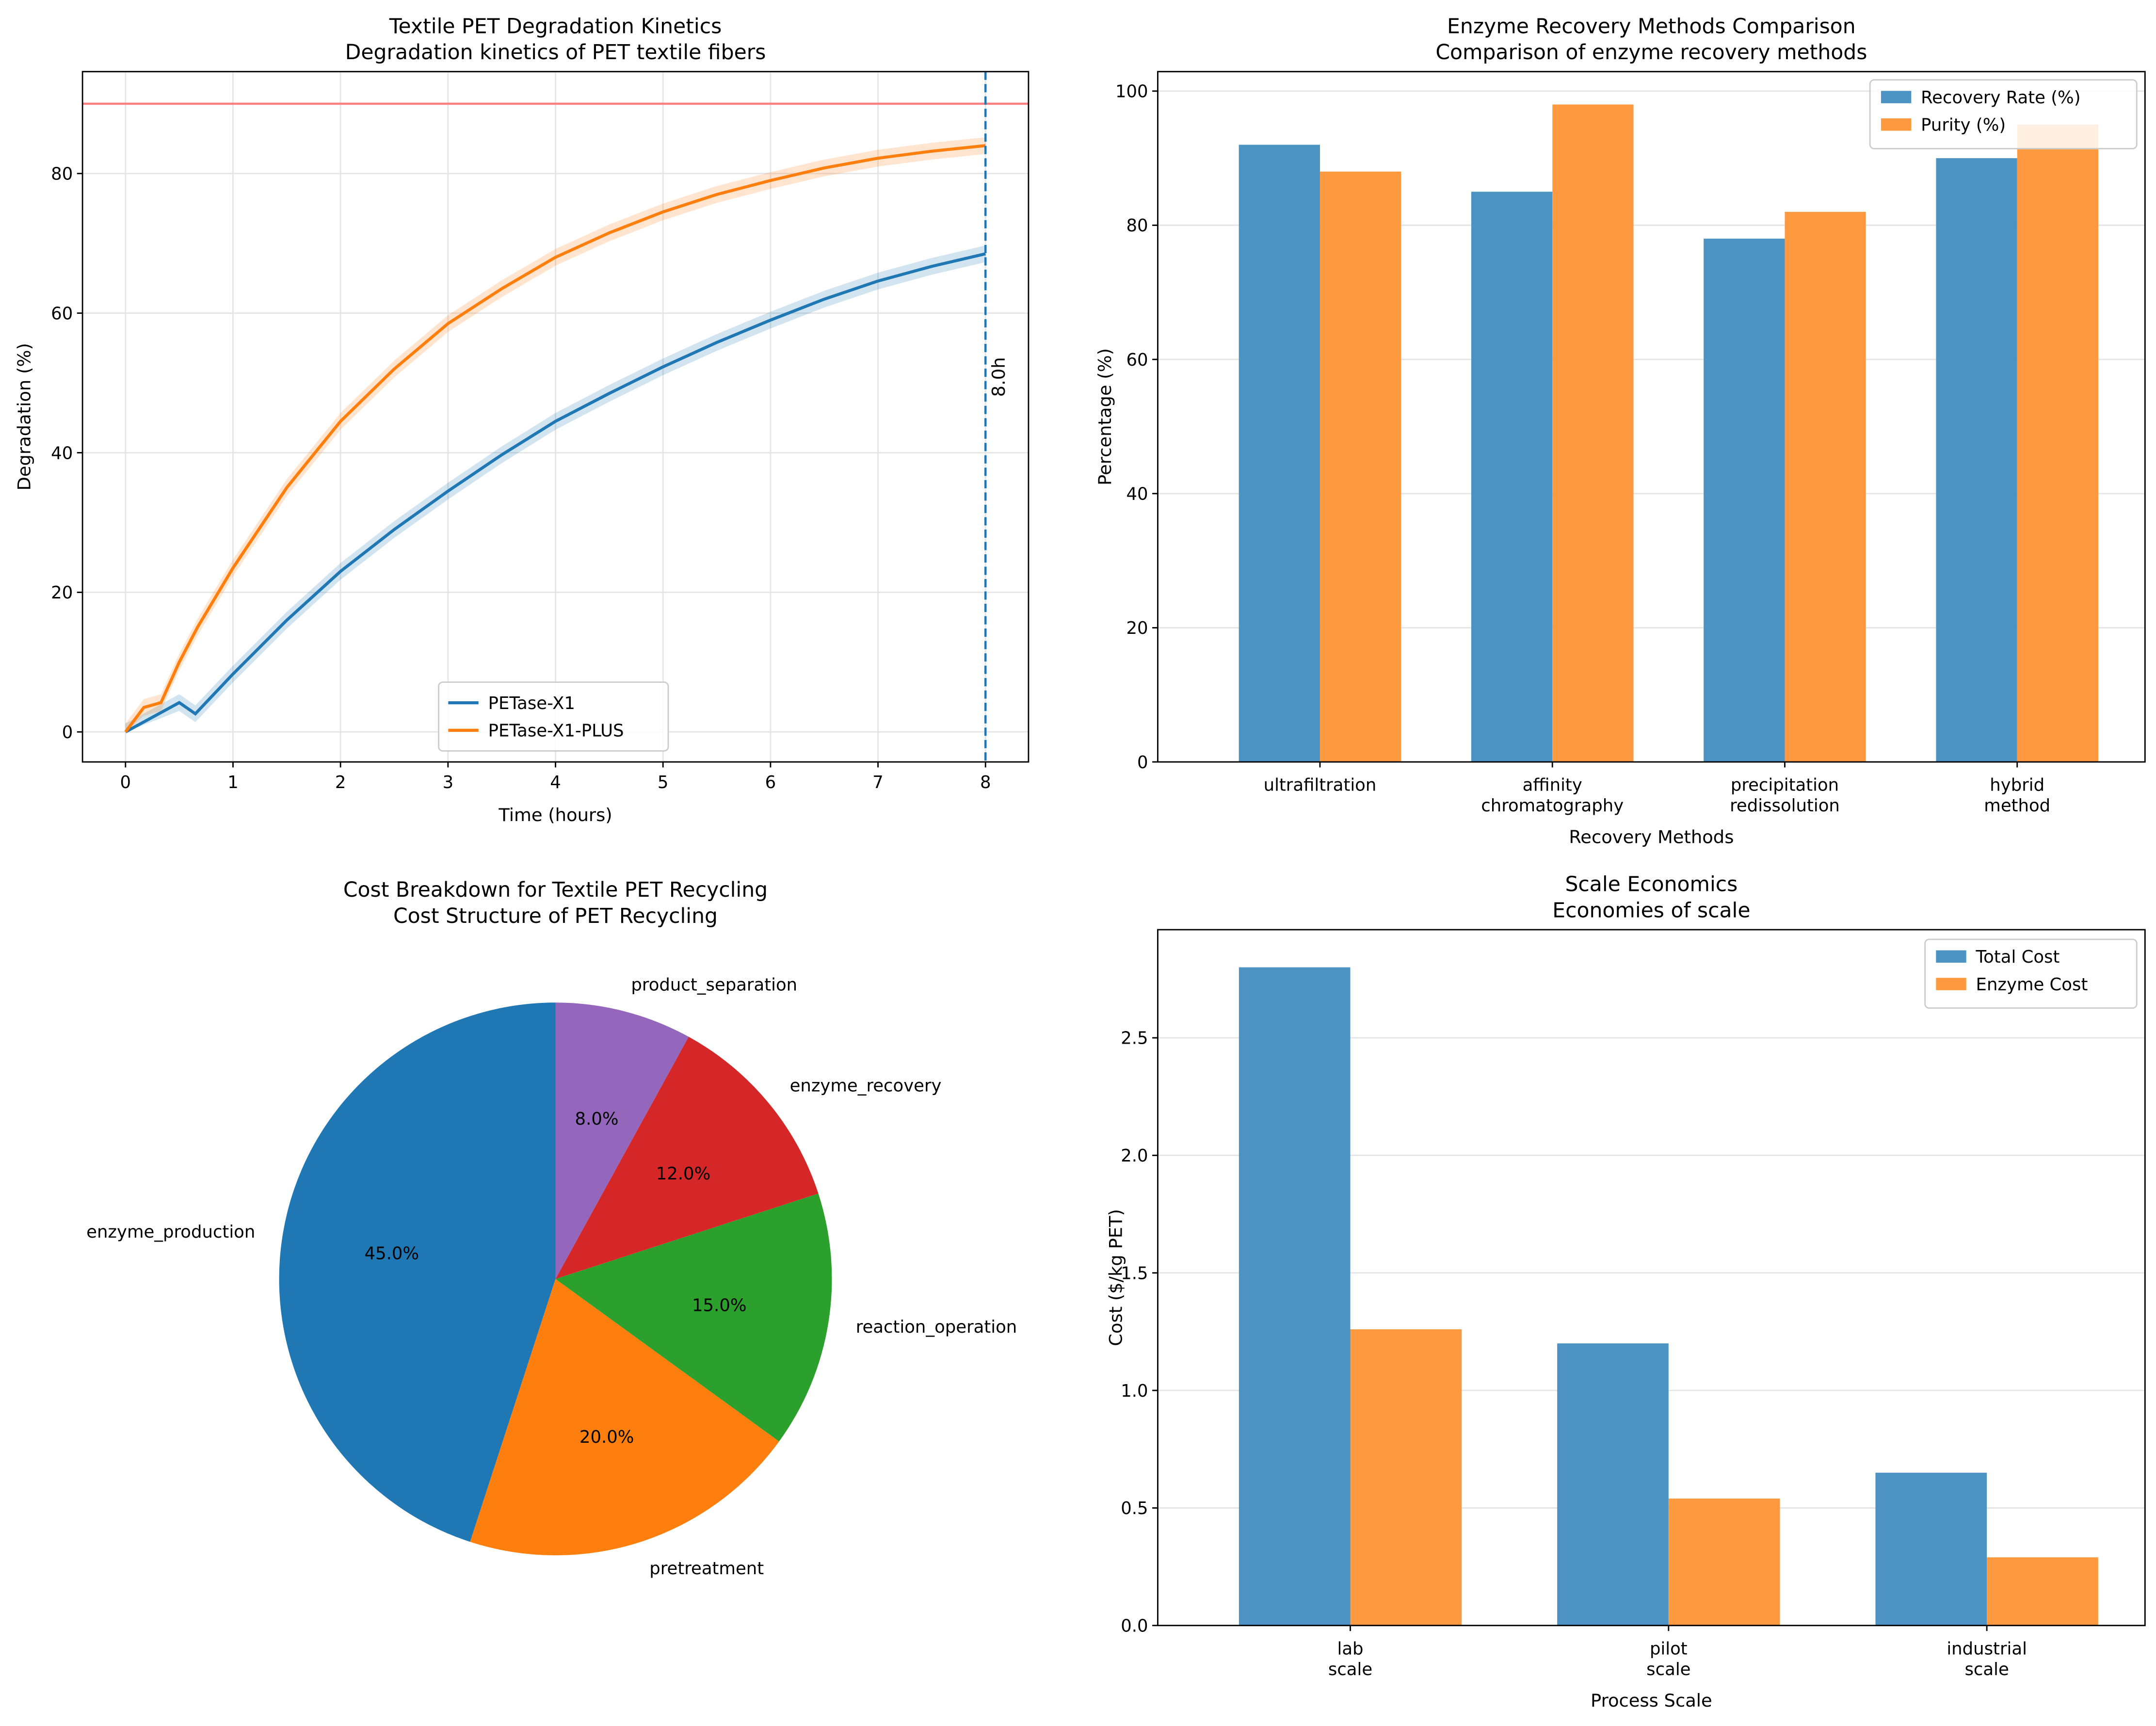 The height and width of the screenshot is (1726, 2156). Describe the element at coordinates (1963, 125) in the screenshot. I see `legend-label: Purity (%)` at that location.